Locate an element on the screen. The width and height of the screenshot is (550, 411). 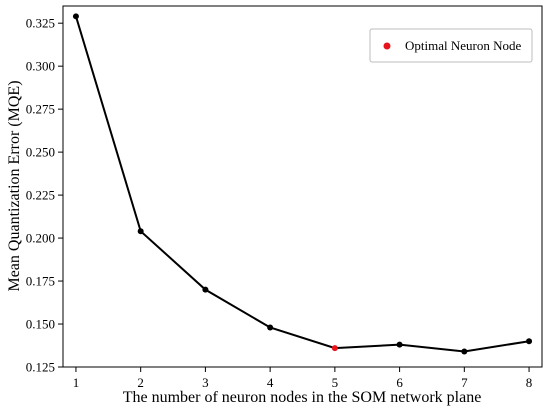
legend-marker-optimal-node is located at coordinates (387, 46).